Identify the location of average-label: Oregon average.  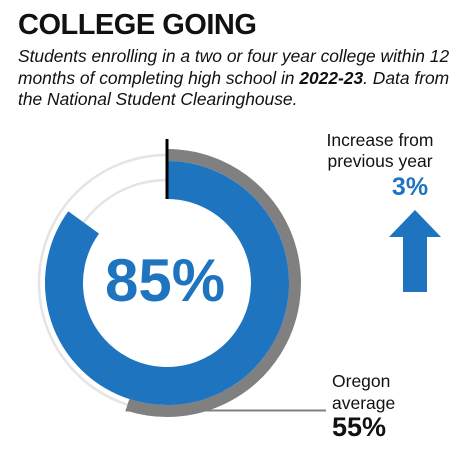
(364, 392).